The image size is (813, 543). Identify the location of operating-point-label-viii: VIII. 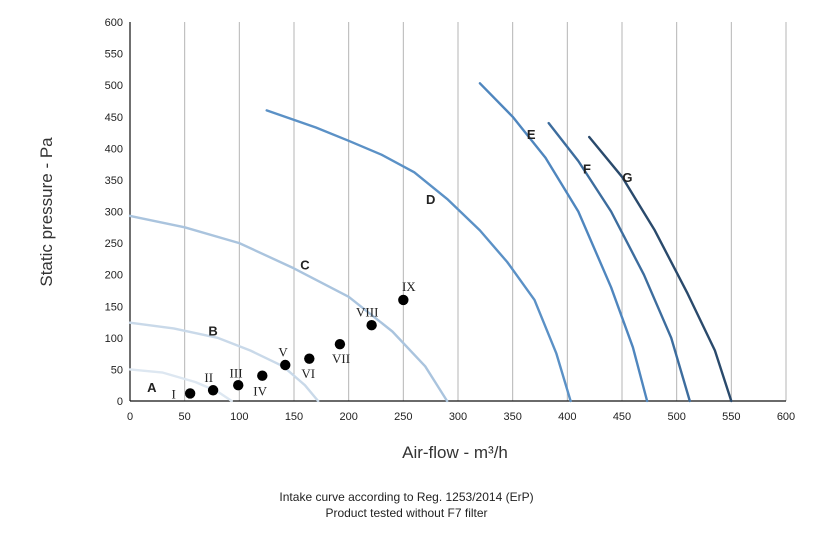
(367, 311).